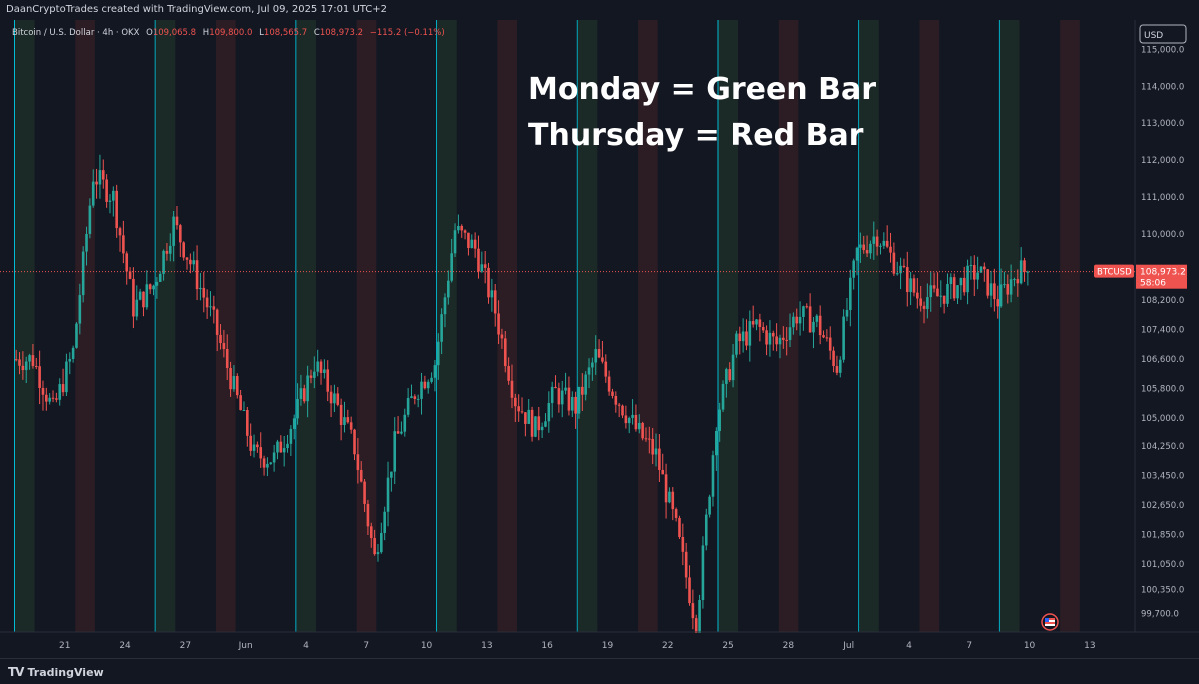 Image resolution: width=1199 pixels, height=684 pixels. Describe the element at coordinates (1153, 36) in the screenshot. I see `currency-label: USD` at that location.